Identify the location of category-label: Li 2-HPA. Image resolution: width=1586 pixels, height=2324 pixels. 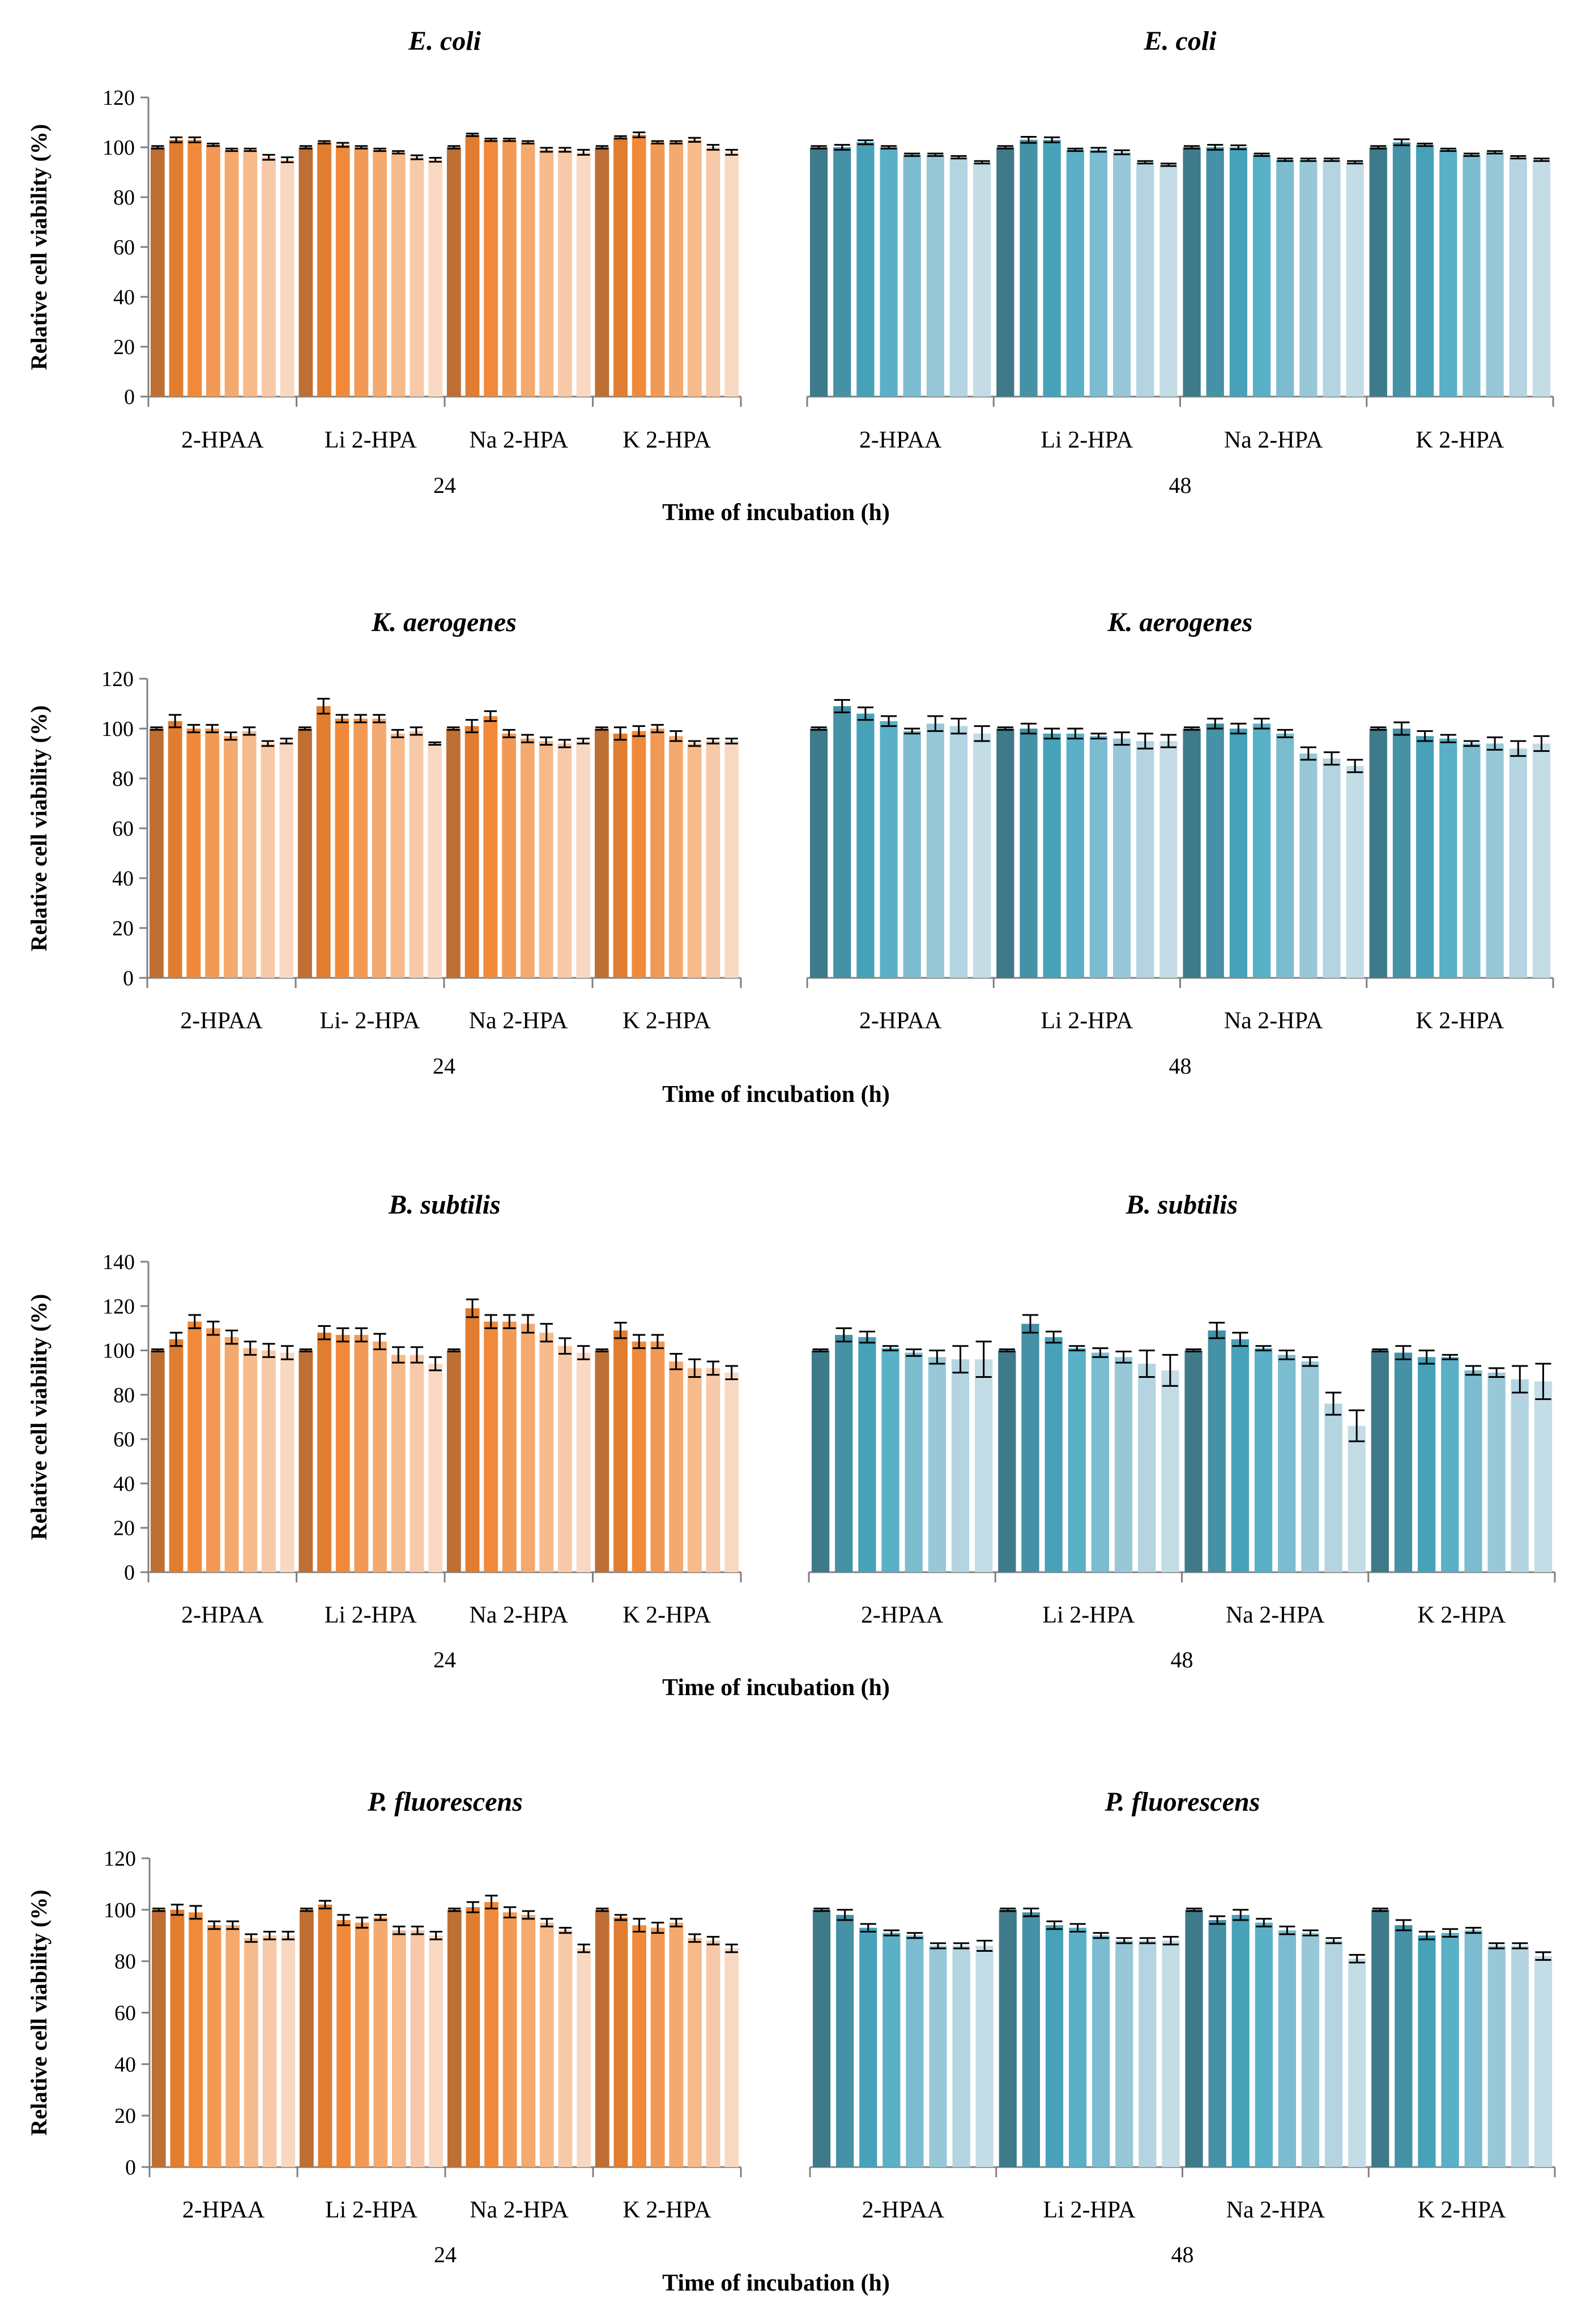
(1089, 2210).